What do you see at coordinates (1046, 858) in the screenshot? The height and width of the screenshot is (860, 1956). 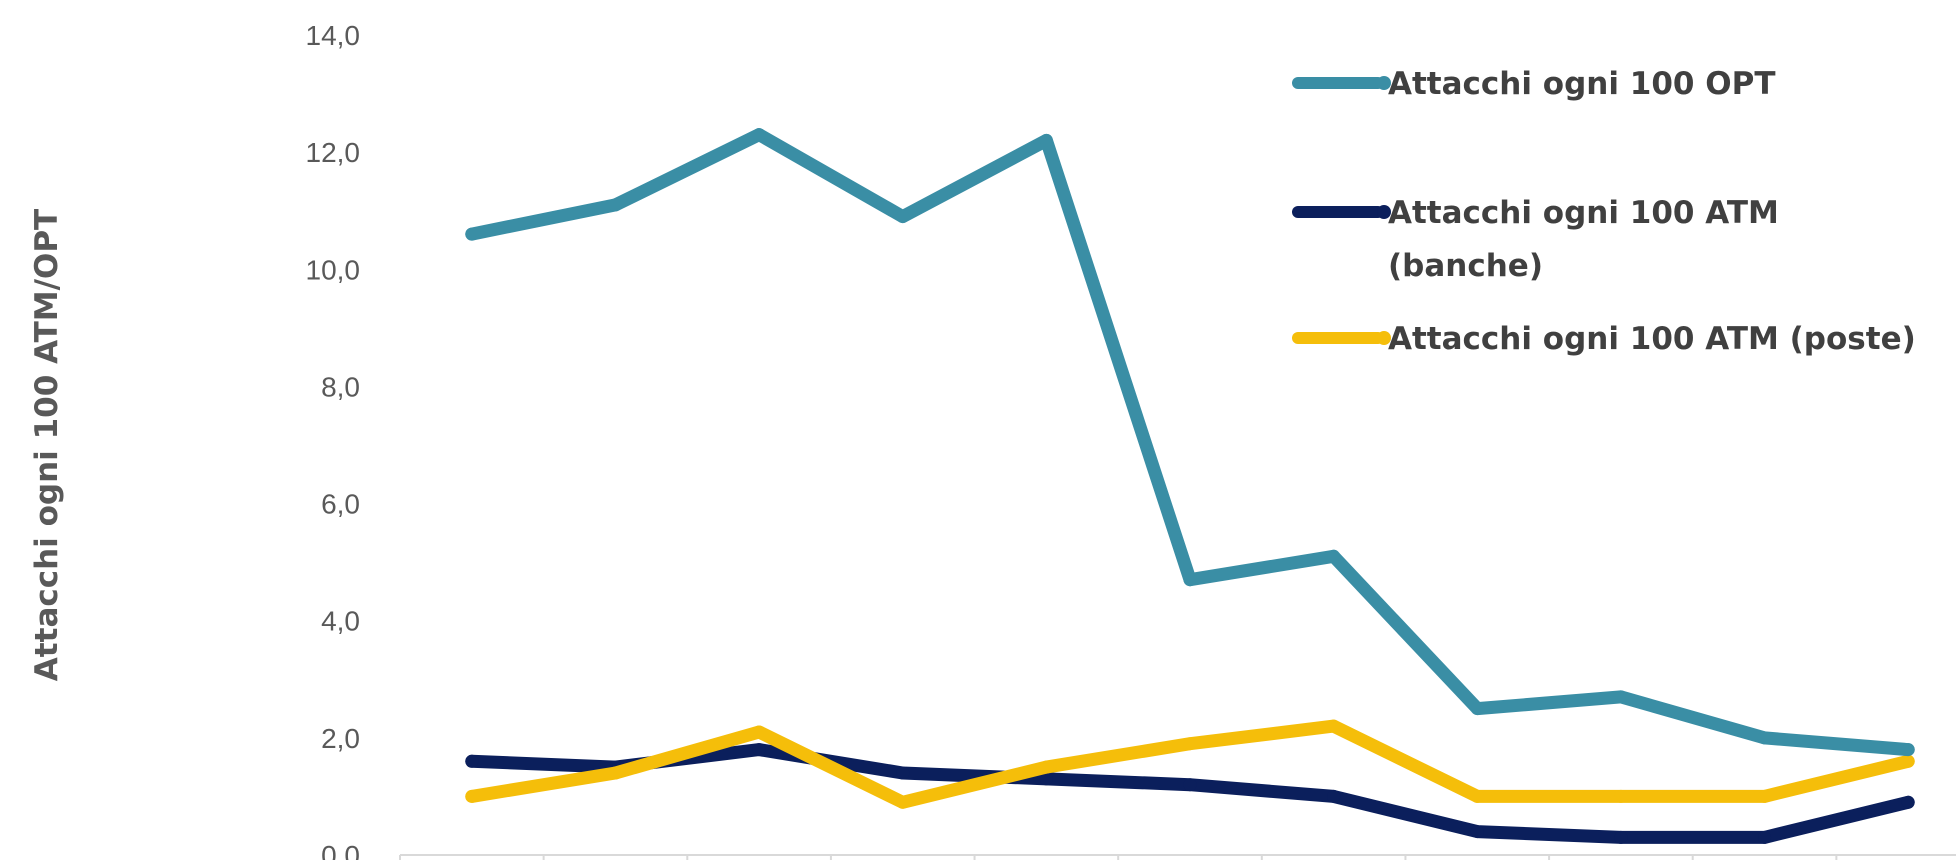 I see `x-tick-label: 2018` at bounding box center [1046, 858].